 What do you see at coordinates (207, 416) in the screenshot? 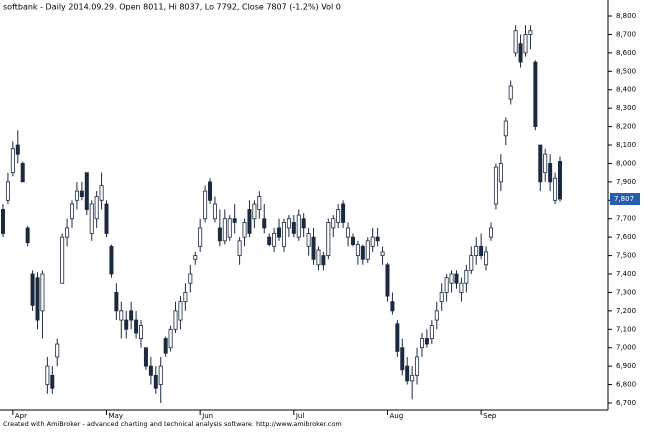
I see `x-tick-label: Jun` at bounding box center [207, 416].